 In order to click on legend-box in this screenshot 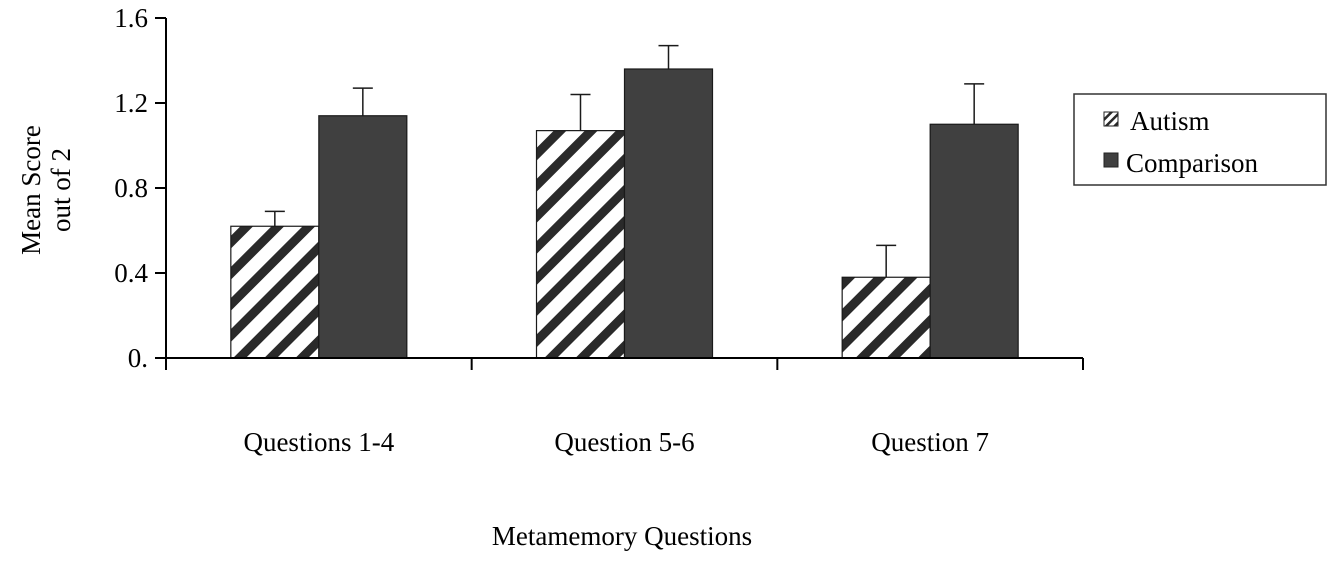, I will do `click(1200, 139)`.